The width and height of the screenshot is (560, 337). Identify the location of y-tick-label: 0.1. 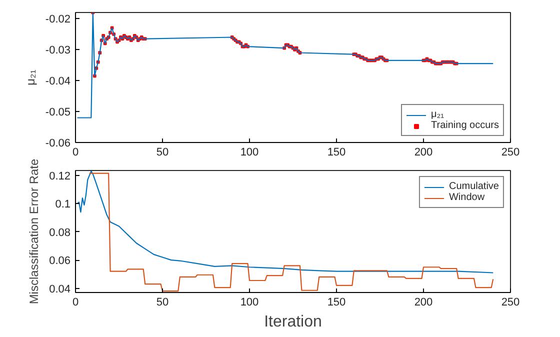
(63, 204).